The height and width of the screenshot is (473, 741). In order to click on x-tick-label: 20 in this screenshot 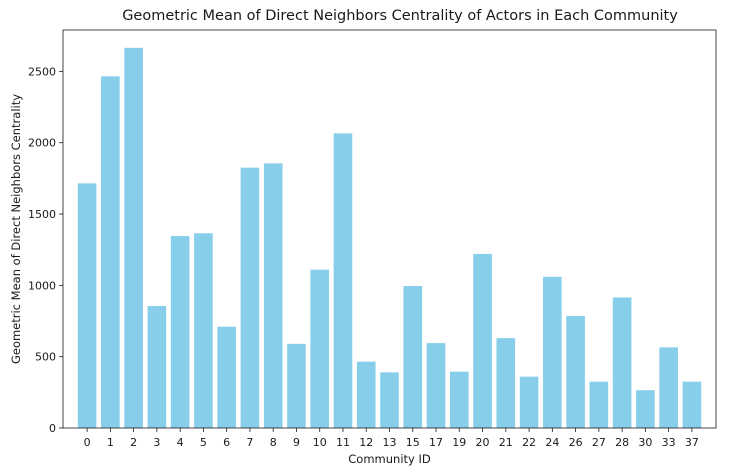, I will do `click(483, 442)`.